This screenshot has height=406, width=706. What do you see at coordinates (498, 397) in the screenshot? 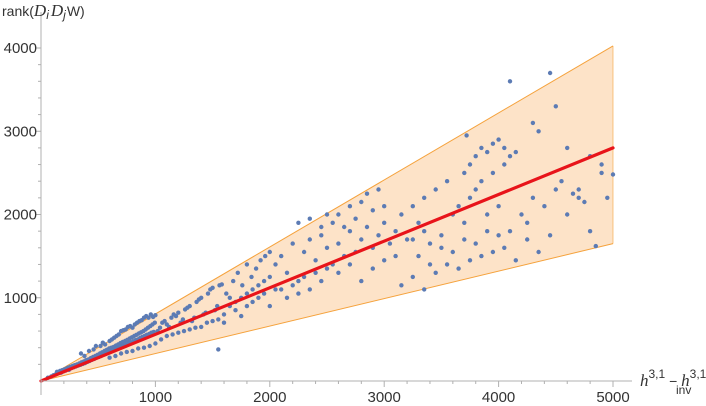
I see `x-tick-label: 4000` at bounding box center [498, 397].